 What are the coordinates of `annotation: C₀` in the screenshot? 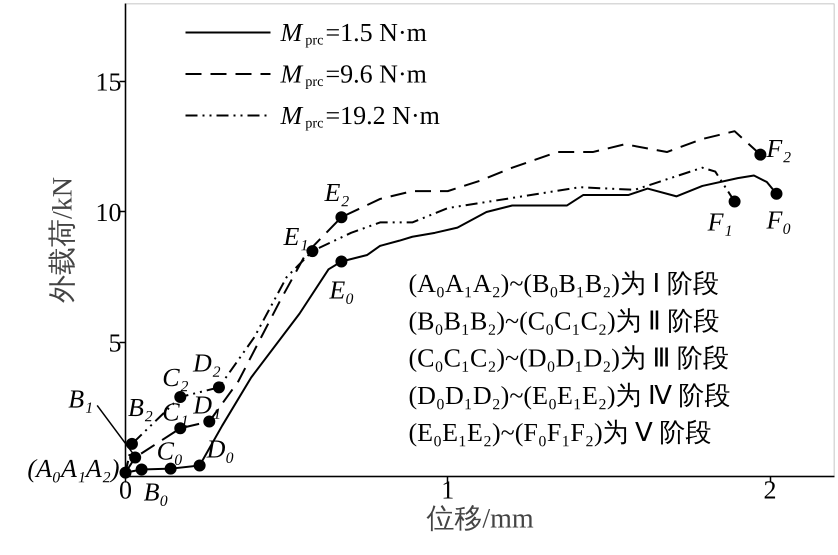 It's located at (170, 451).